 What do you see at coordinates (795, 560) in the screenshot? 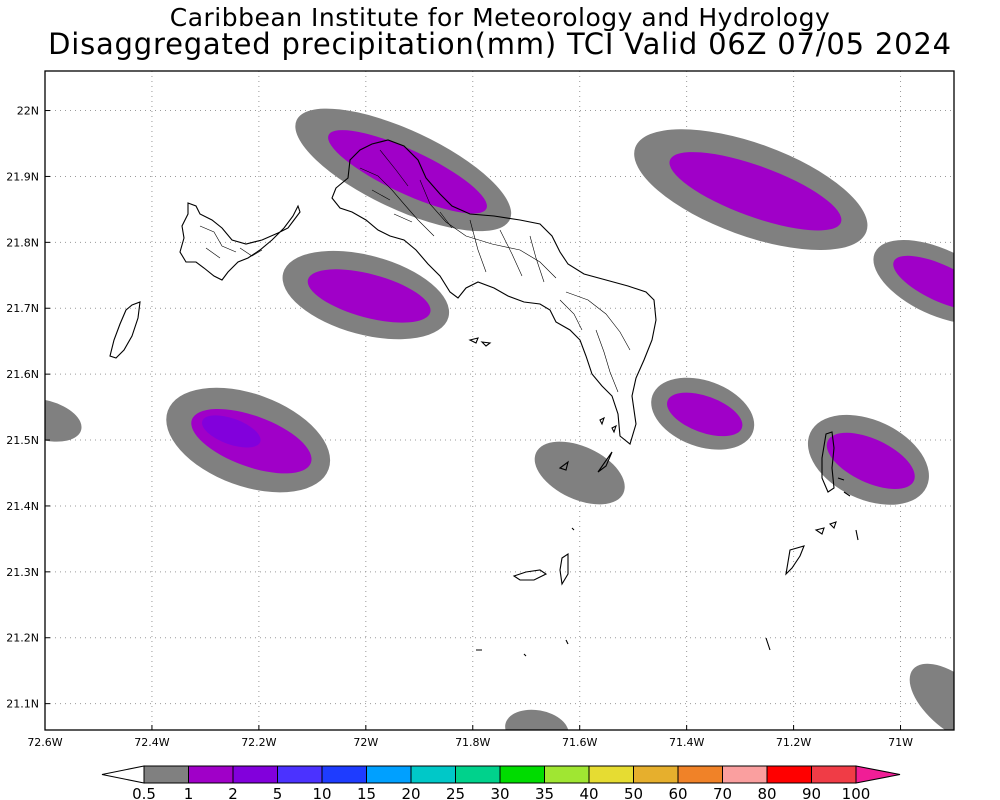
I see `salt-cay-outline` at bounding box center [795, 560].